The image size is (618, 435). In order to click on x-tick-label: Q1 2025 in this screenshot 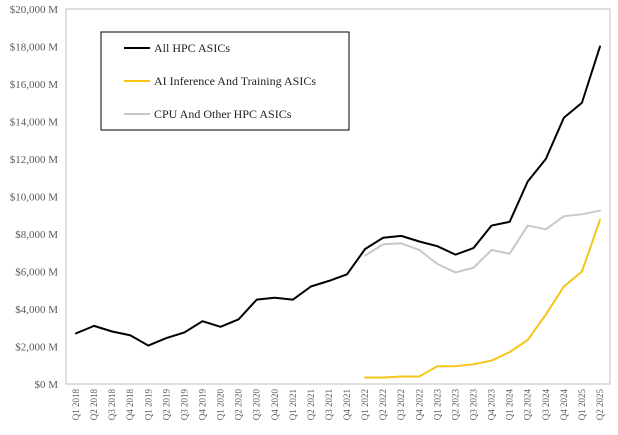, I will do `click(582, 405)`.